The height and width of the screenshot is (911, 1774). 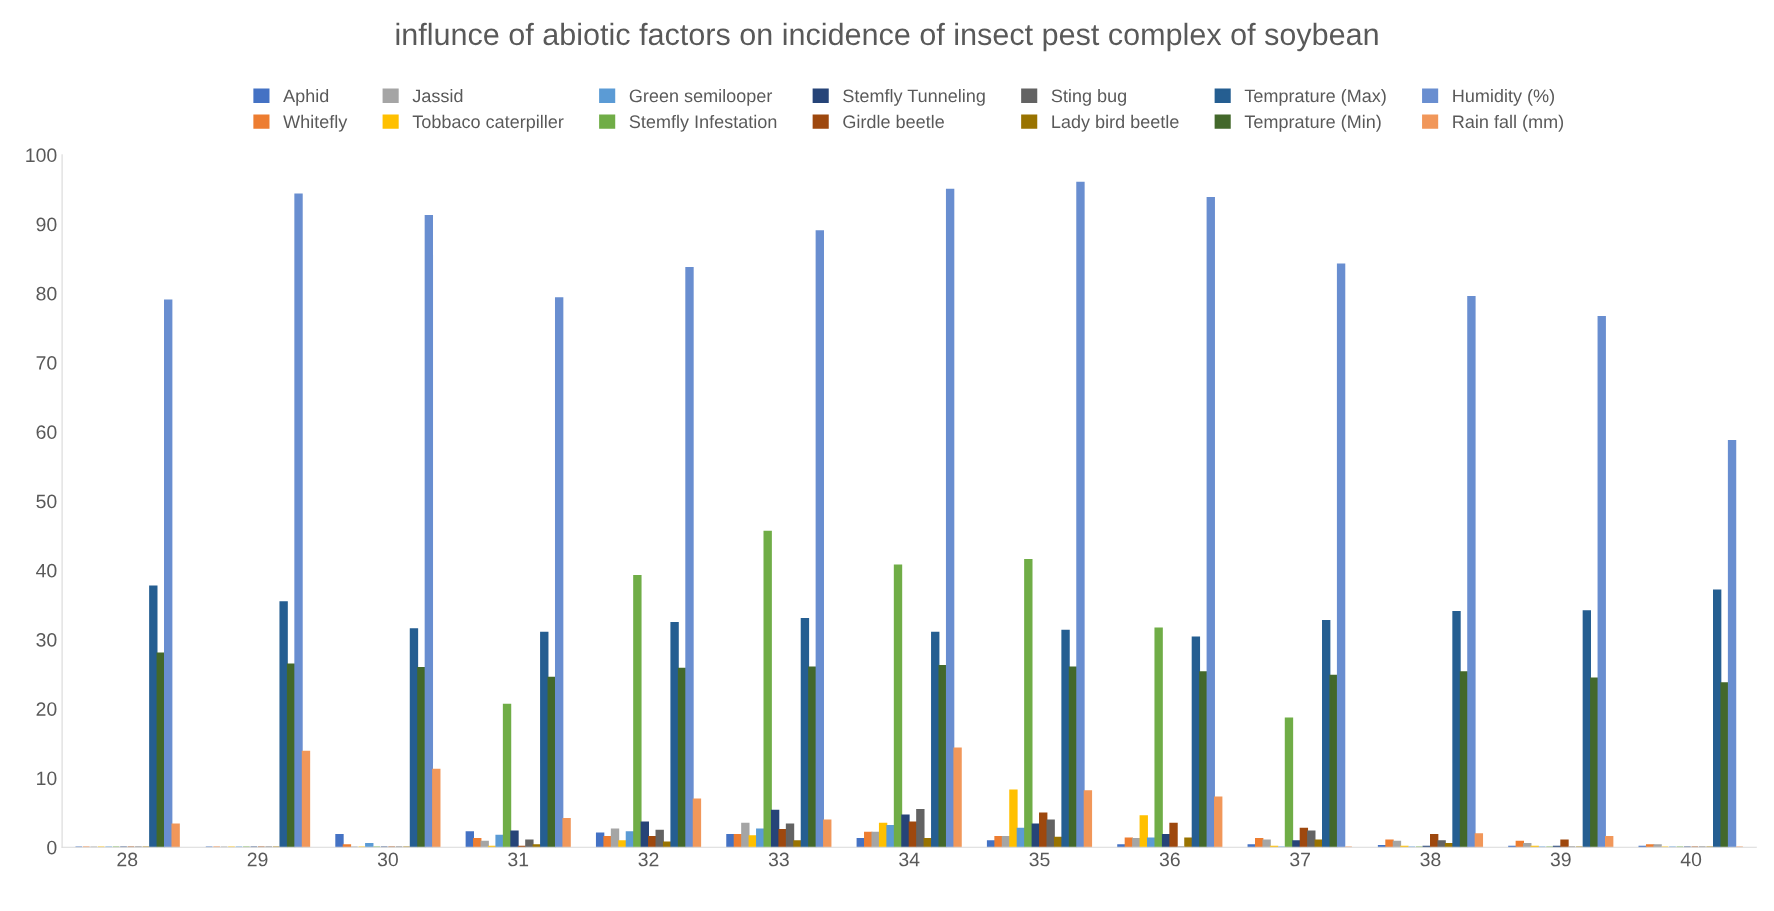 I want to click on x-tick-label: 39, so click(x=1560, y=859).